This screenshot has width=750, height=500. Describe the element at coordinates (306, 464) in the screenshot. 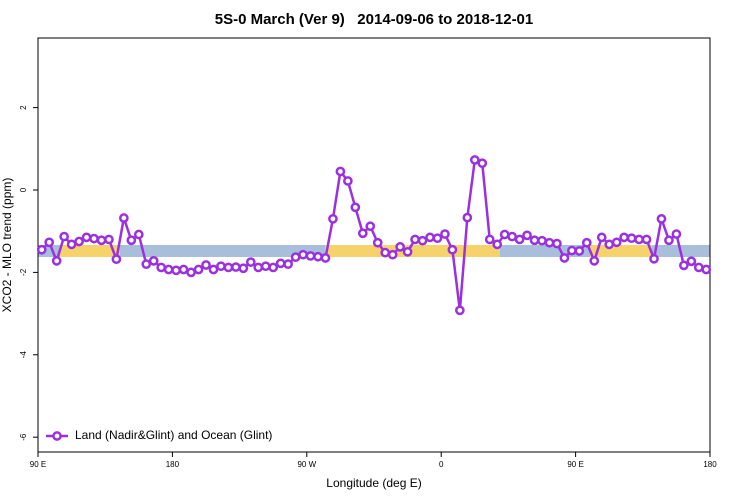

I see `x-tick-label: 90 W` at that location.